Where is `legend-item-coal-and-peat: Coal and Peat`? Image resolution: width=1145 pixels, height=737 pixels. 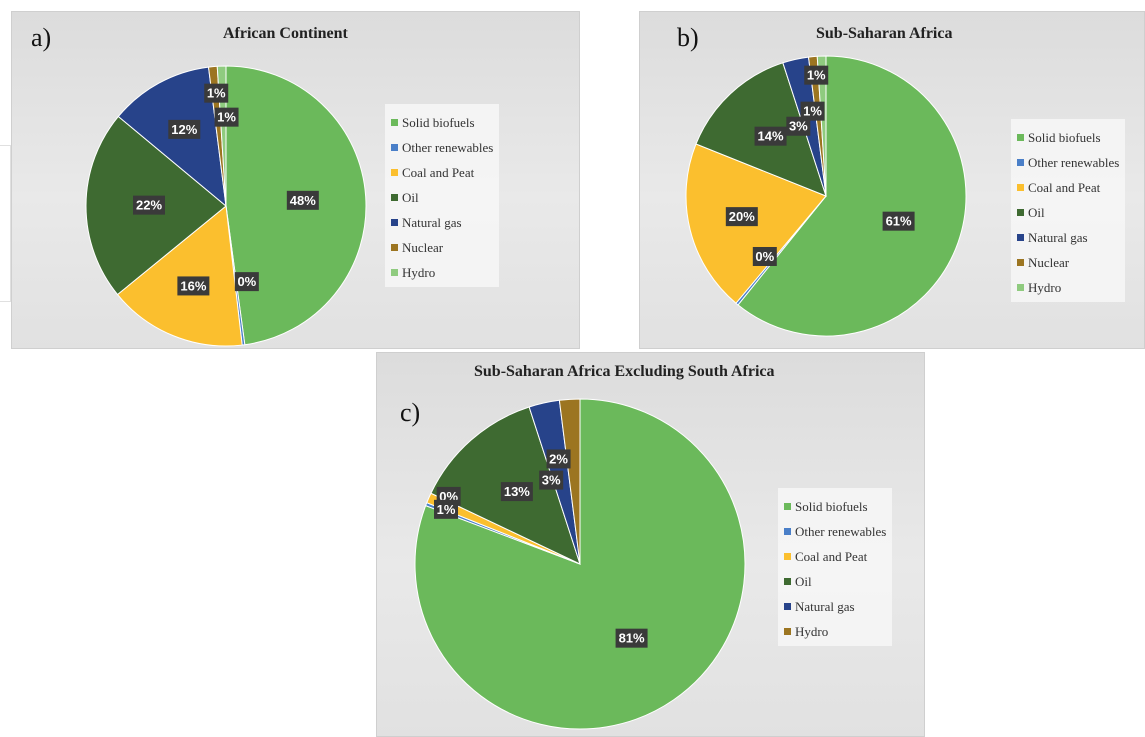 legend-item-coal-and-peat: Coal and Peat is located at coordinates (1068, 187).